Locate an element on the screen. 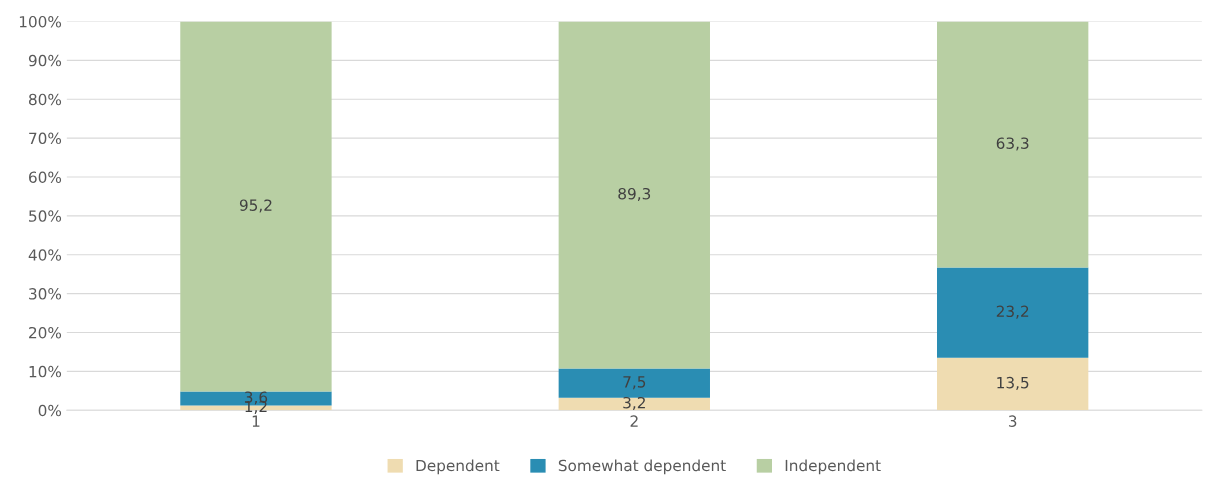 This screenshot has width=1214, height=477. data-label: 63,3 is located at coordinates (1012, 144).